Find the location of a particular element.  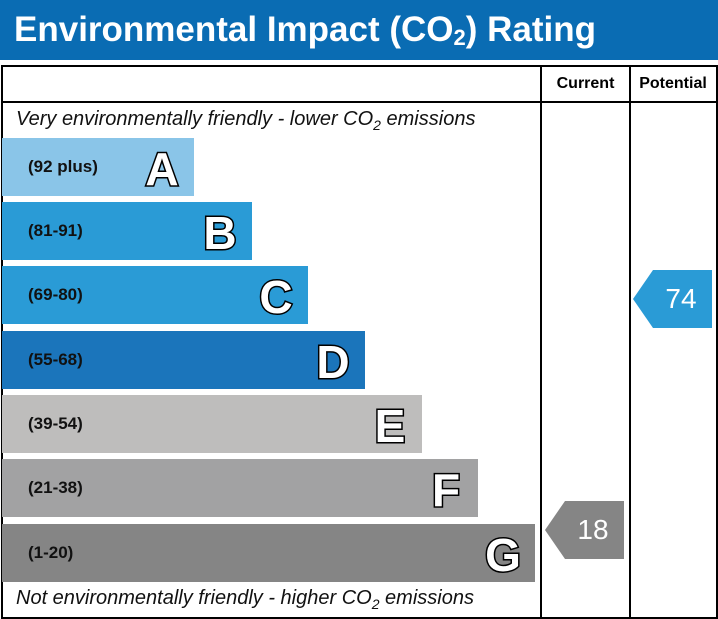

potential-rating-arrow: 74 is located at coordinates (672, 299).